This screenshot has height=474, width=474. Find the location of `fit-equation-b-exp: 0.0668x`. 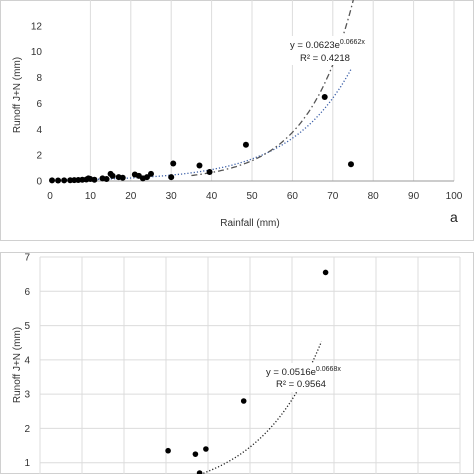

fit-equation-b-exp: 0.0668x is located at coordinates (328, 369).